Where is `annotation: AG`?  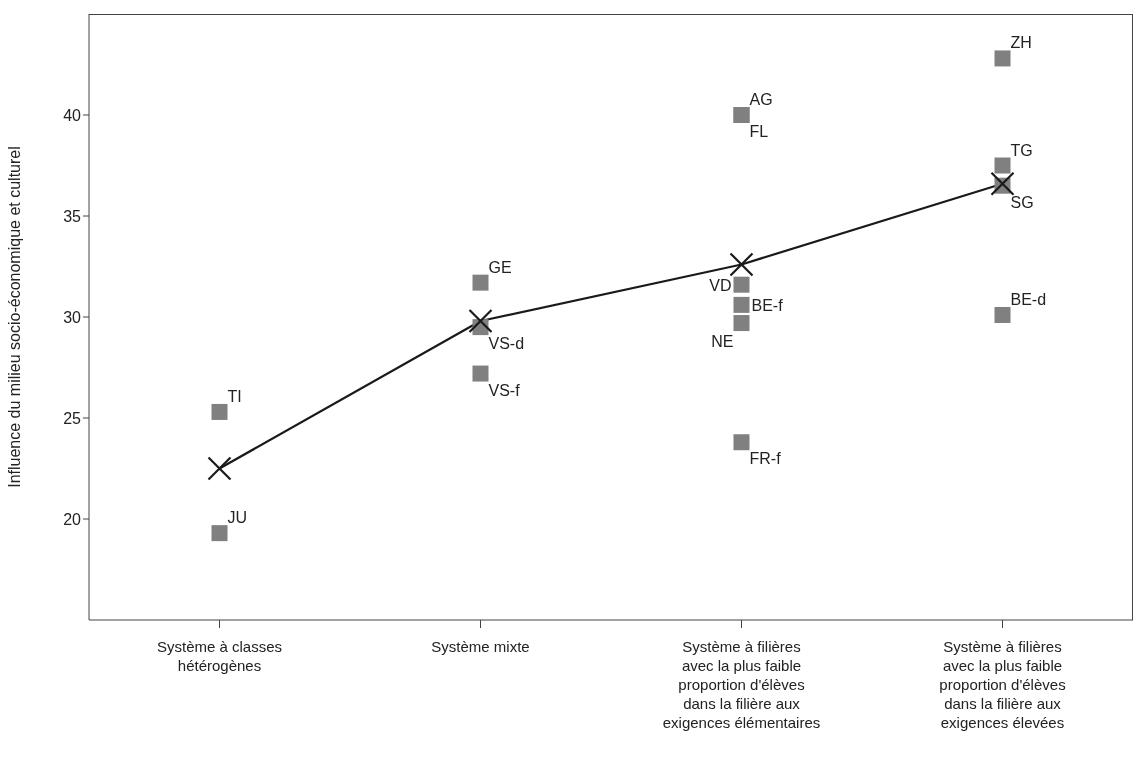
annotation: AG is located at coordinates (761, 99).